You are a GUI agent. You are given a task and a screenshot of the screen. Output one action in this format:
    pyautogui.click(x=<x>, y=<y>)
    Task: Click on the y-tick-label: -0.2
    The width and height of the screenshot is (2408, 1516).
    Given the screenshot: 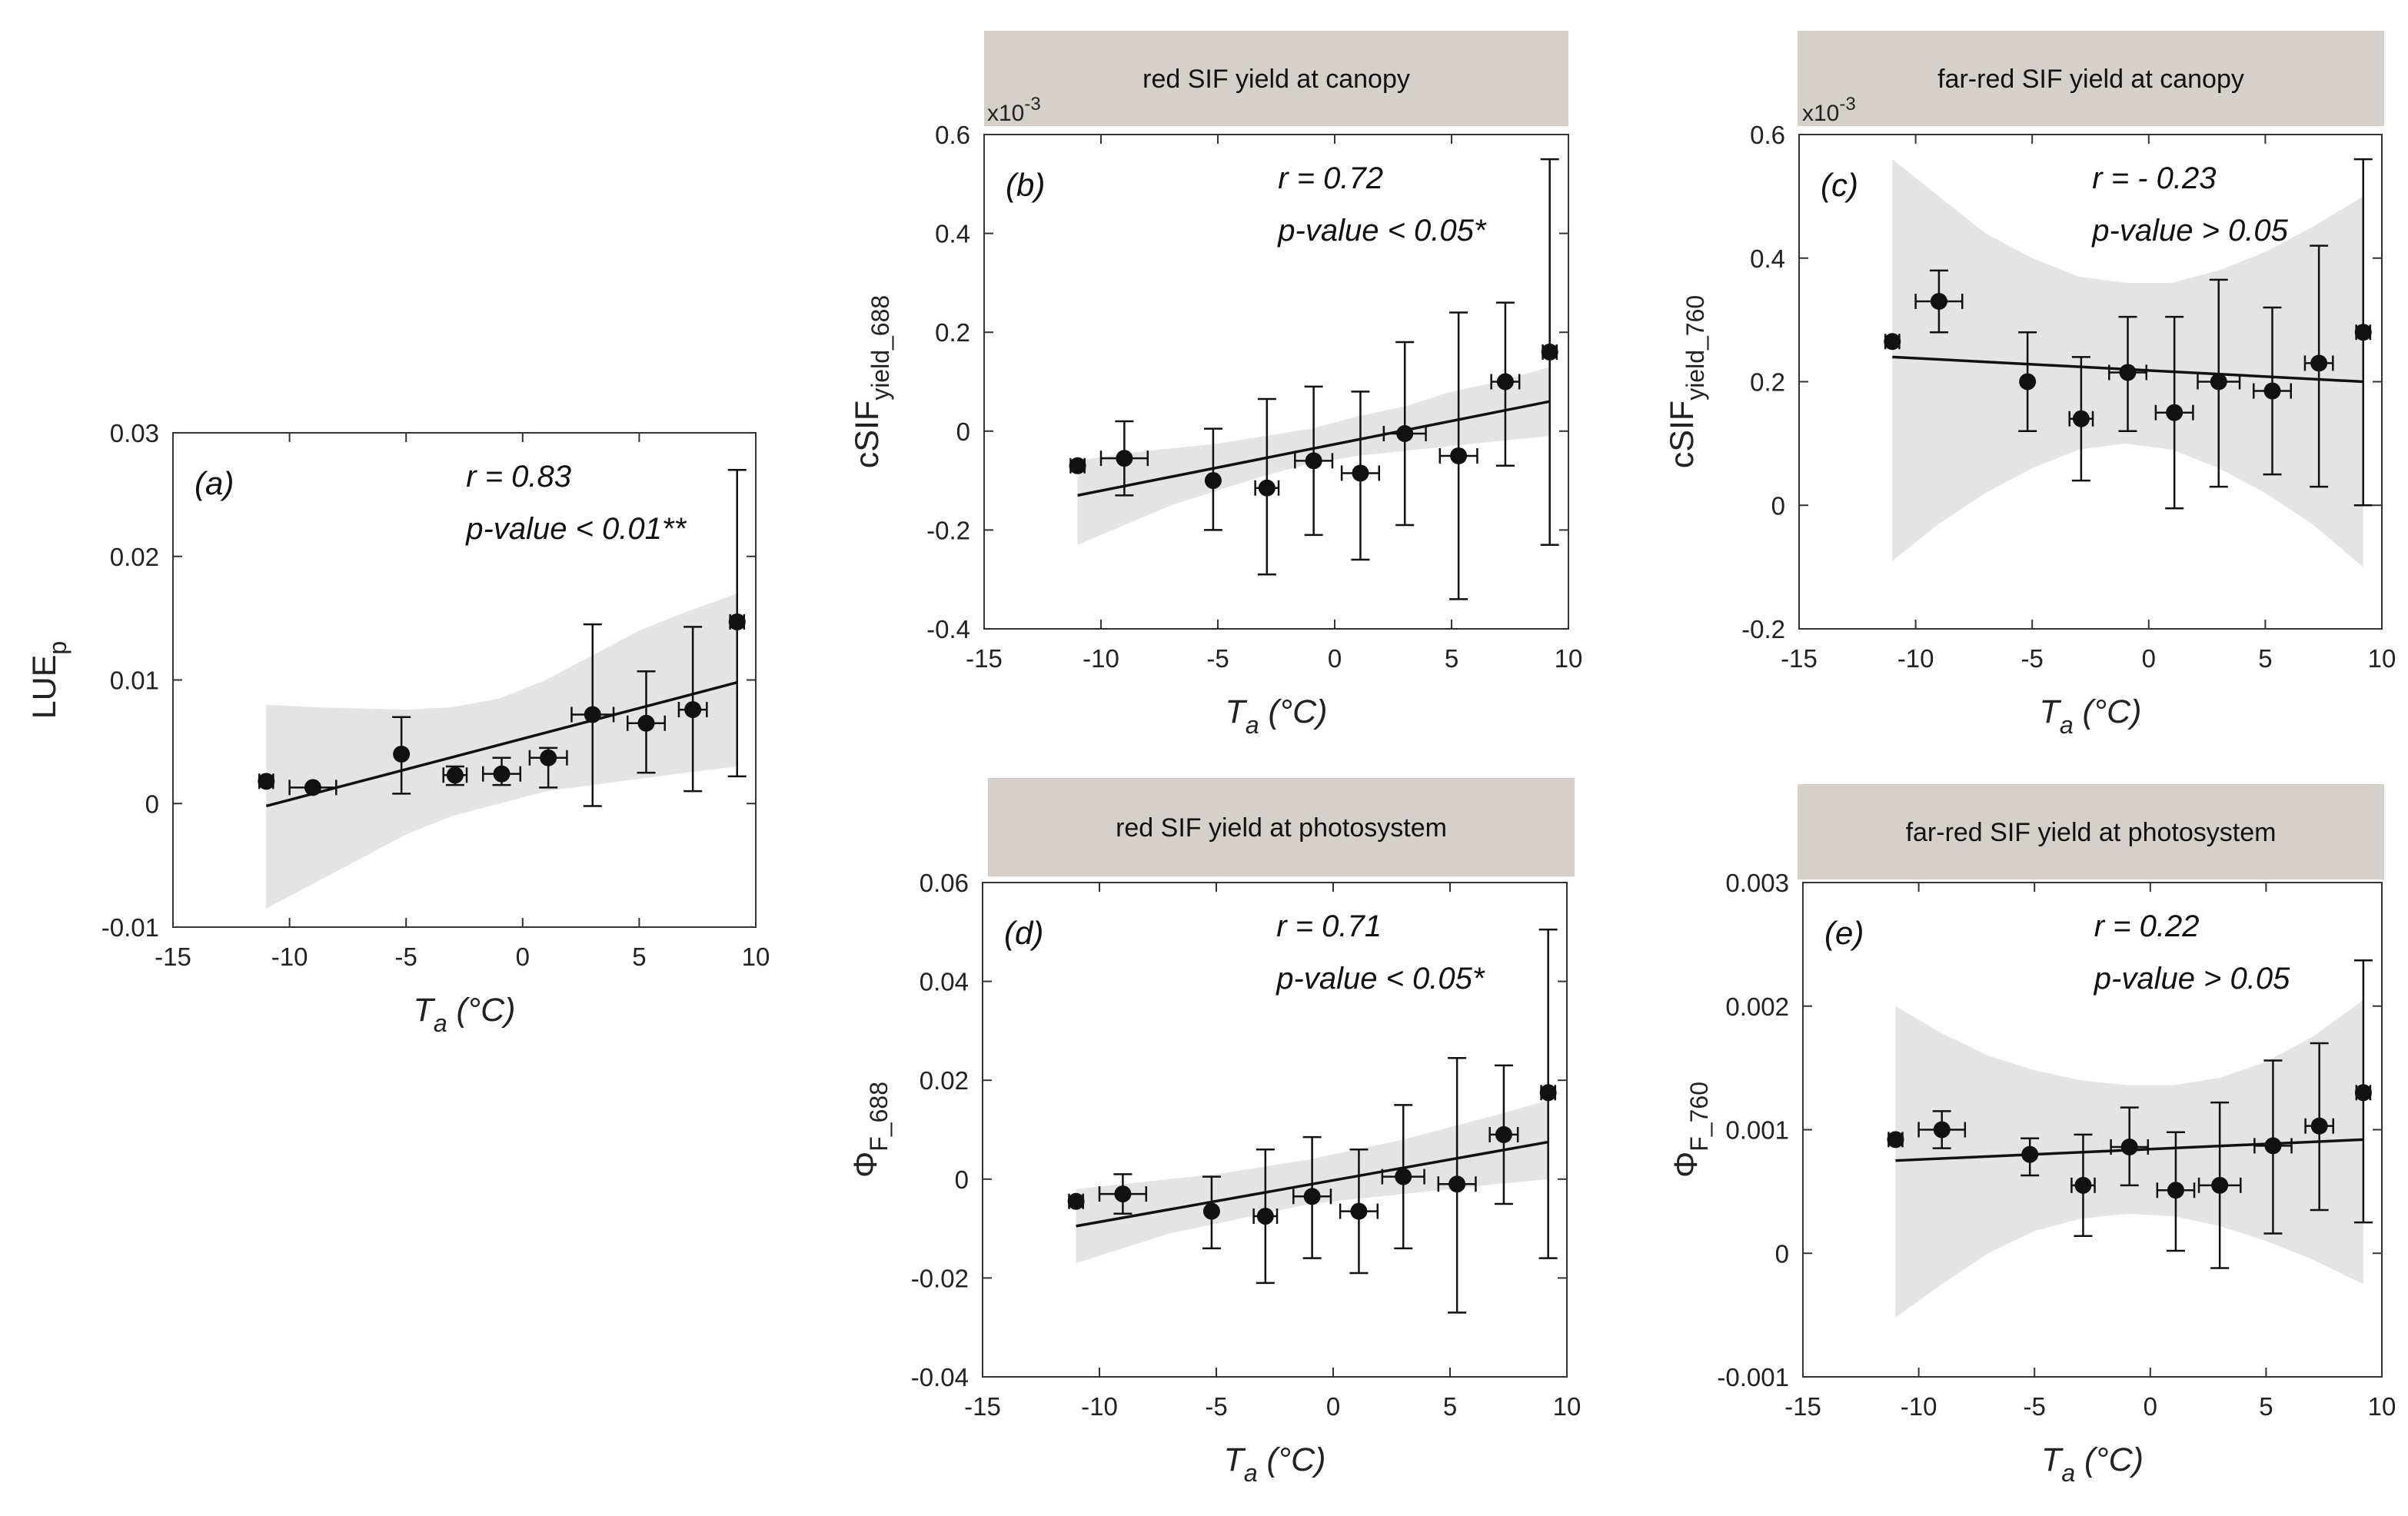 What is the action you would take?
    pyautogui.click(x=948, y=530)
    